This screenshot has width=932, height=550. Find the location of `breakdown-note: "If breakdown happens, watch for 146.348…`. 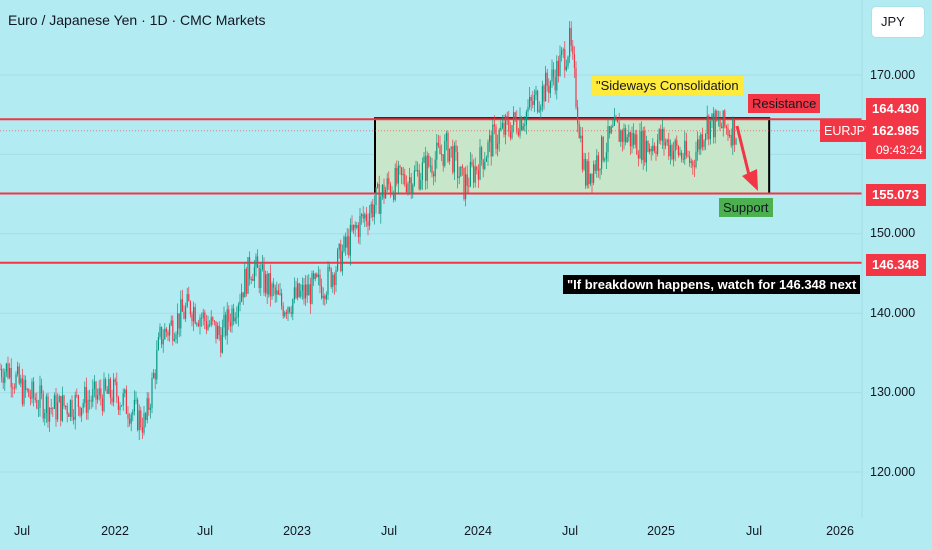

breakdown-note: "If breakdown happens, watch for 146.348… is located at coordinates (712, 284).